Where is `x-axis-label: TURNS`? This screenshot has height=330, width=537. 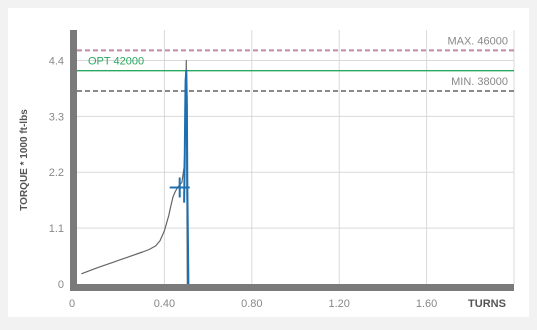
x-axis-label: TURNS is located at coordinates (487, 304).